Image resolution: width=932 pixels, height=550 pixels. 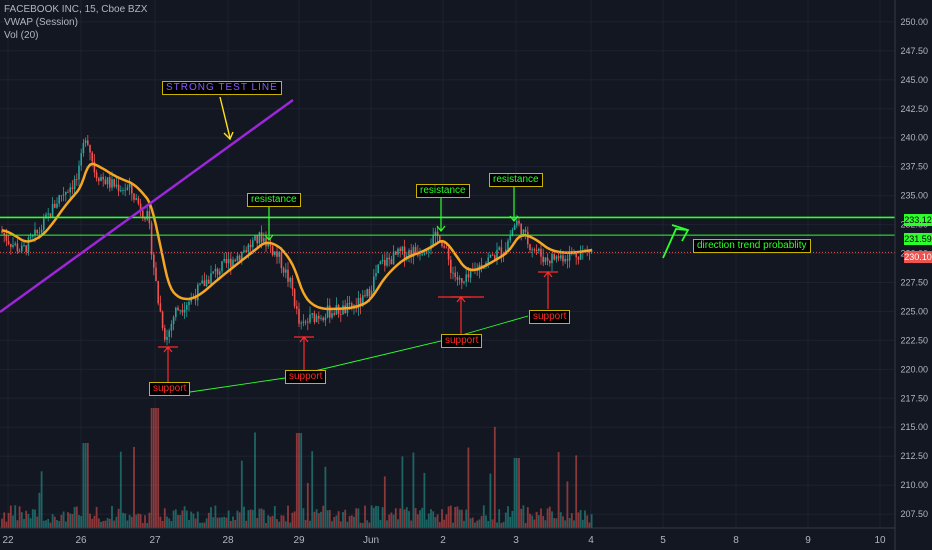 What do you see at coordinates (269, 237) in the screenshot?
I see `resistance-arrow-head` at bounding box center [269, 237].